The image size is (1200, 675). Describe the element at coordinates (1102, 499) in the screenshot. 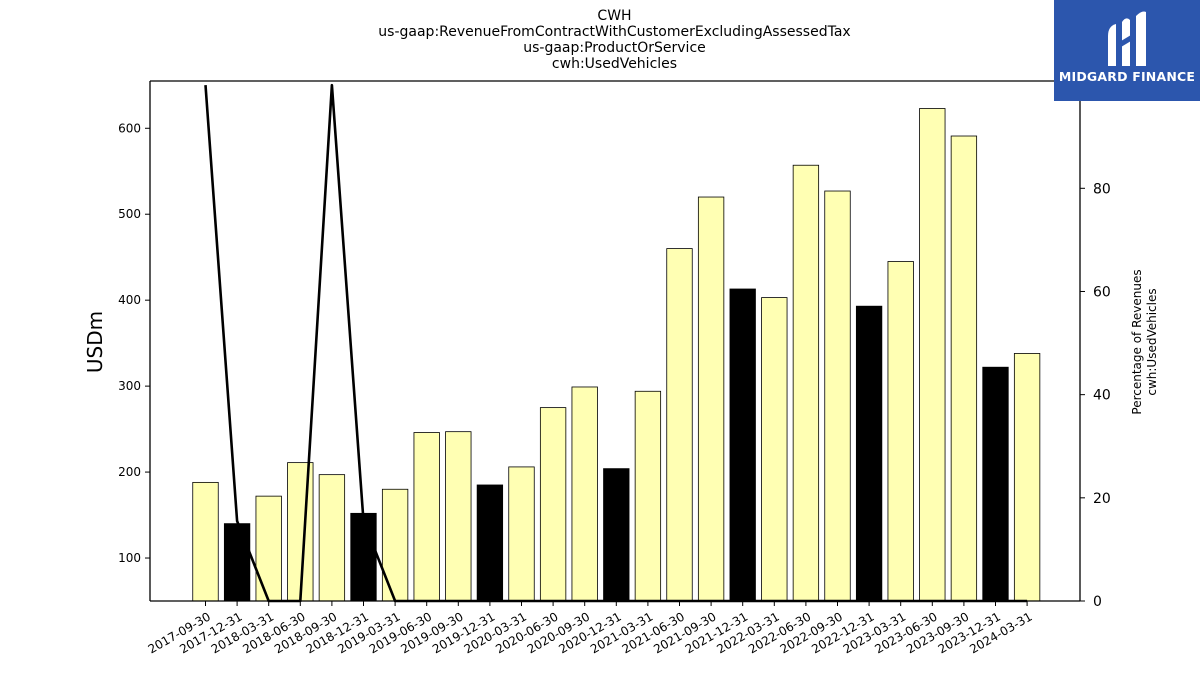

I see `y-right-tick-label-20: 20` at that location.